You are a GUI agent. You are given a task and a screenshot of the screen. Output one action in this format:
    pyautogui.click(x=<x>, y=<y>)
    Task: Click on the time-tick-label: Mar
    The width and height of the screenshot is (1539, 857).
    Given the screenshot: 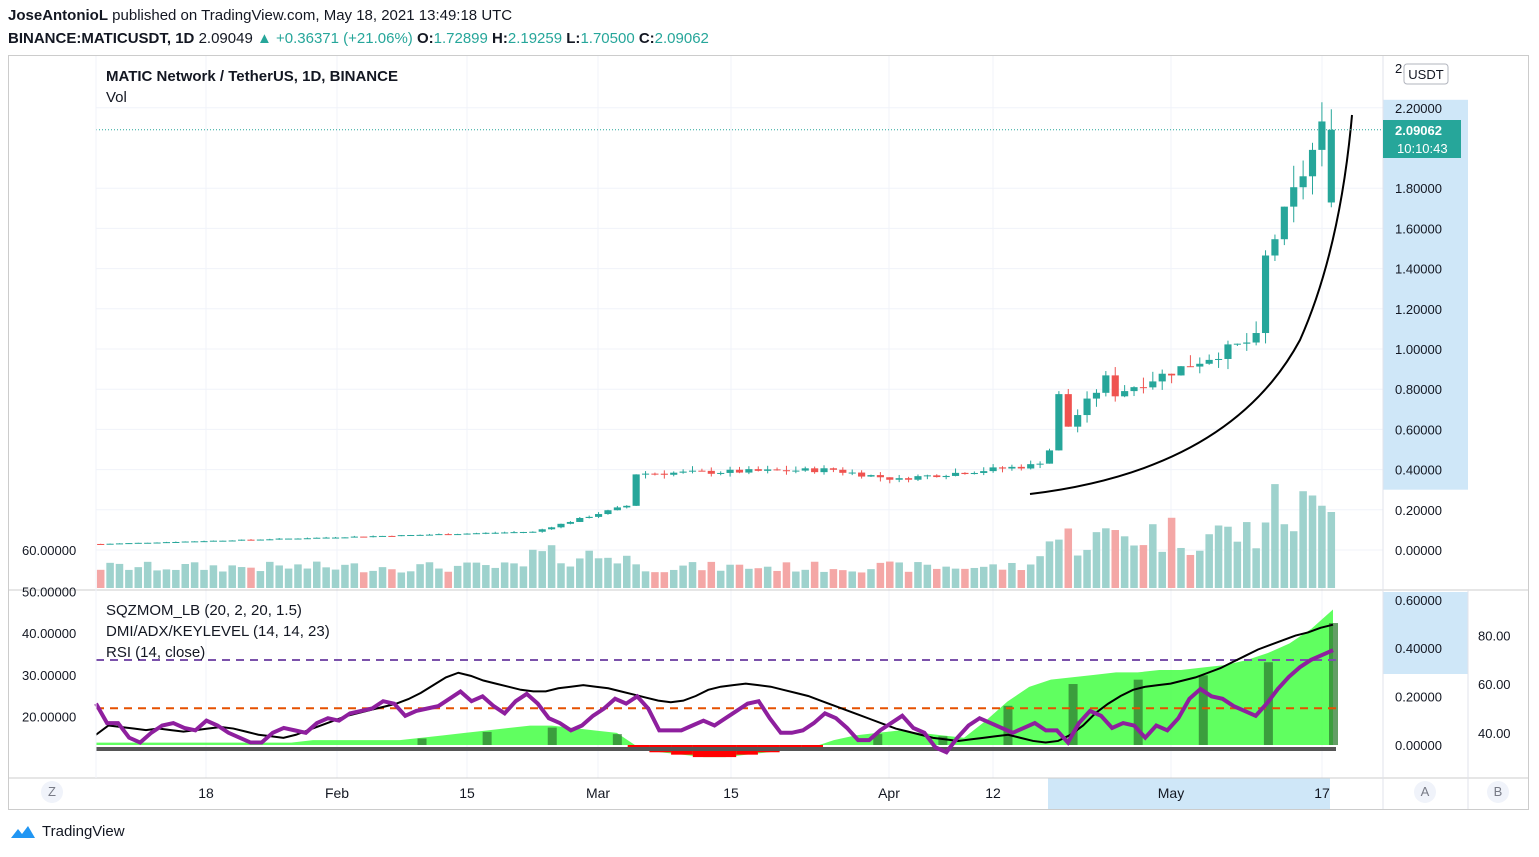 What is the action you would take?
    pyautogui.click(x=598, y=793)
    